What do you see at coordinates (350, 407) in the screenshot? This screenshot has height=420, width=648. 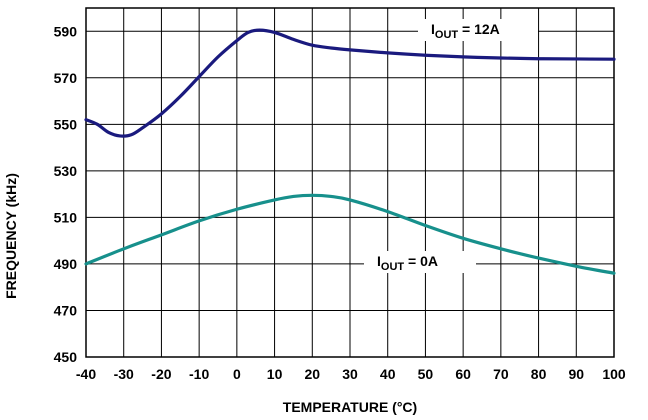 I see `x-axis-title: TEMPERATURE (°C)` at bounding box center [350, 407].